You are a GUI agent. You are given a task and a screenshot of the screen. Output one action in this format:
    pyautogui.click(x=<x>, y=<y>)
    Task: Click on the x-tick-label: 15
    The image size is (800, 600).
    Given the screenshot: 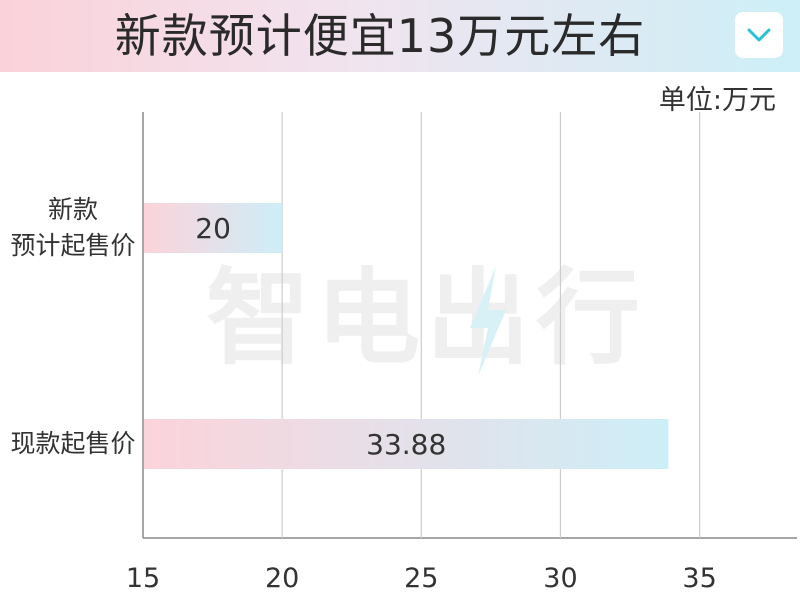 What is the action you would take?
    pyautogui.click(x=143, y=578)
    